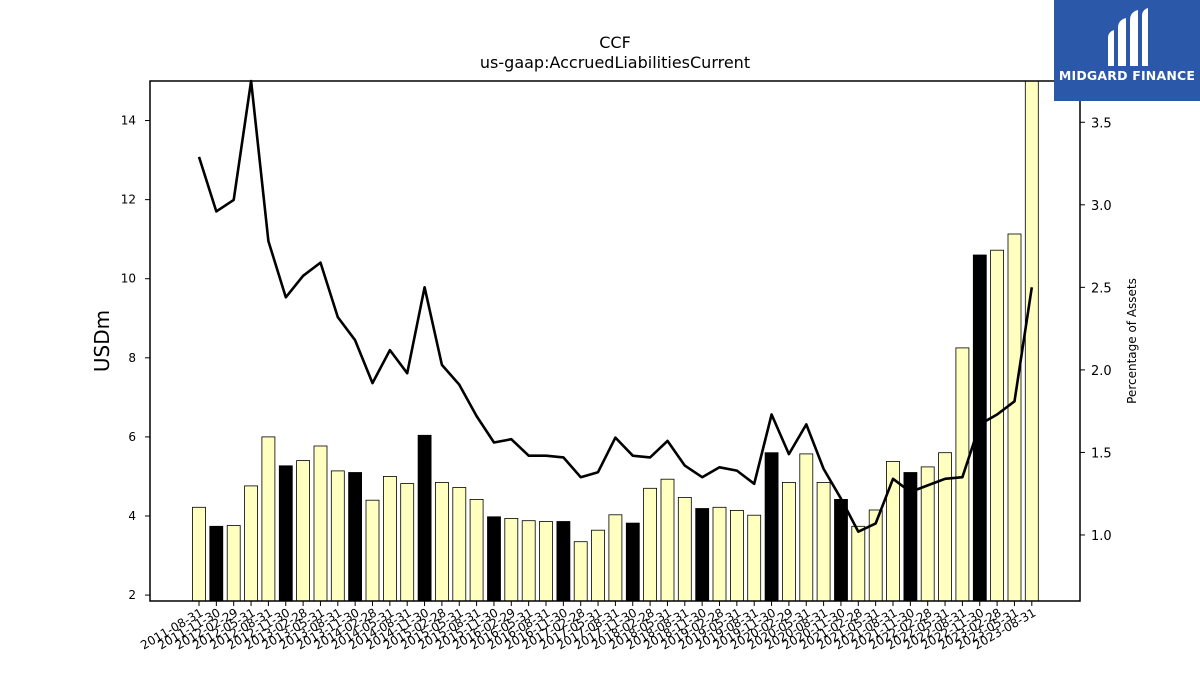 This screenshot has height=675, width=1200. What do you see at coordinates (132, 595) in the screenshot?
I see `y-tick-label-left: 2` at bounding box center [132, 595].